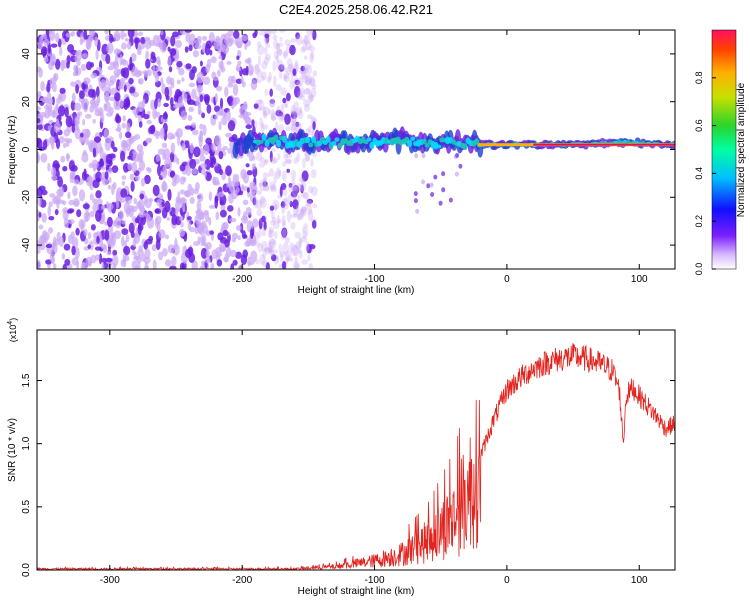  I want to click on y-tick-label: -40, so click(26, 244).